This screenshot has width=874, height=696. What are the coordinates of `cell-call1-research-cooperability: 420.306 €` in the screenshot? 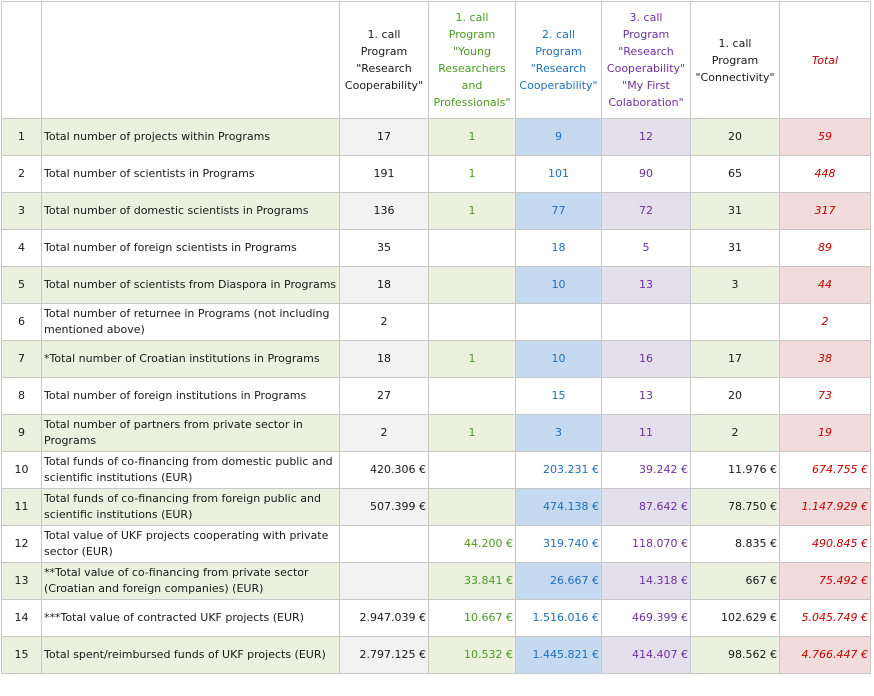 It's located at (384, 470).